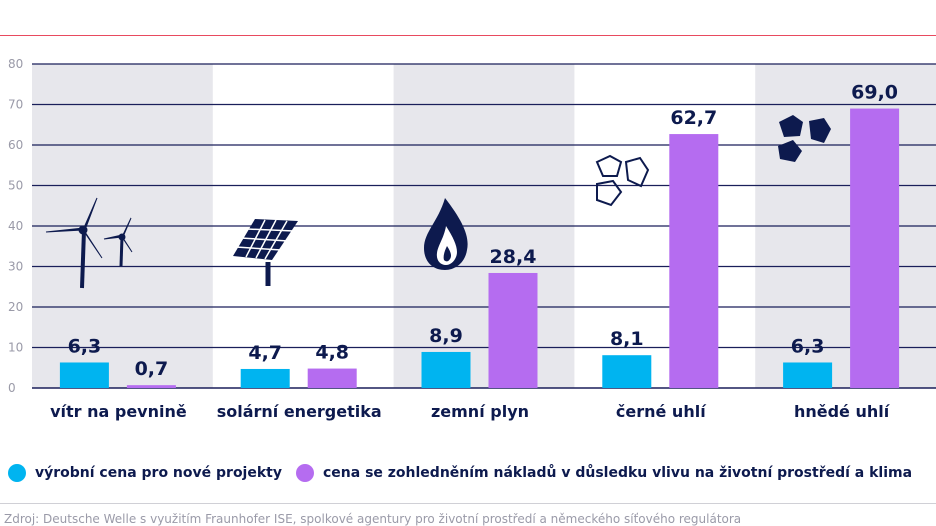 The width and height of the screenshot is (936, 526). I want to click on category-label: černé uhlí, so click(661, 411).